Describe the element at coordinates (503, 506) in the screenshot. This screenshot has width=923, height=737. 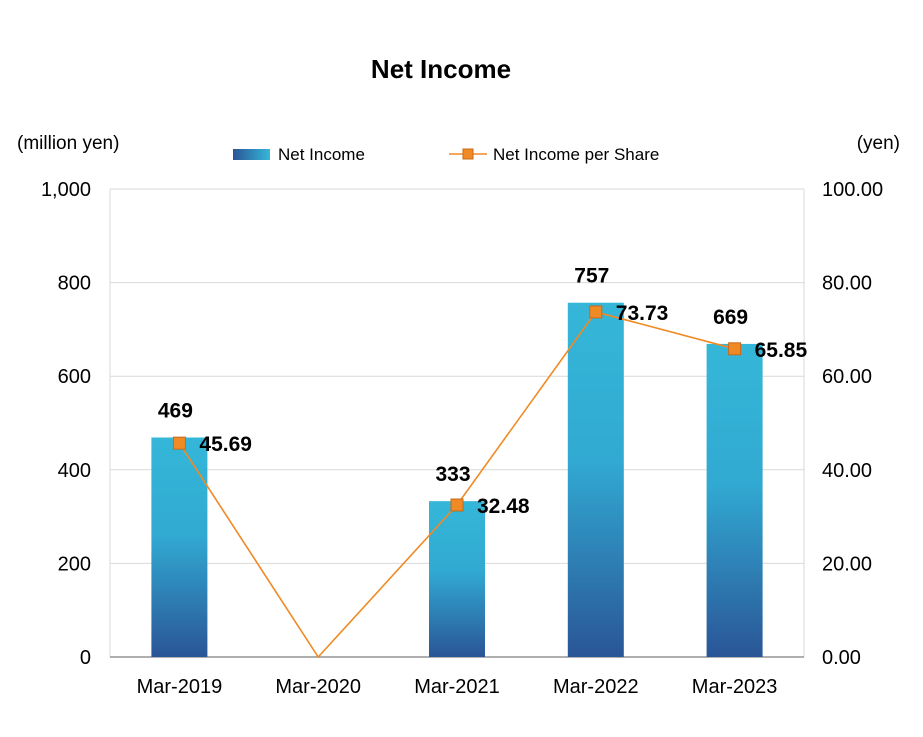
I see `eps-data-label: 32.48` at that location.